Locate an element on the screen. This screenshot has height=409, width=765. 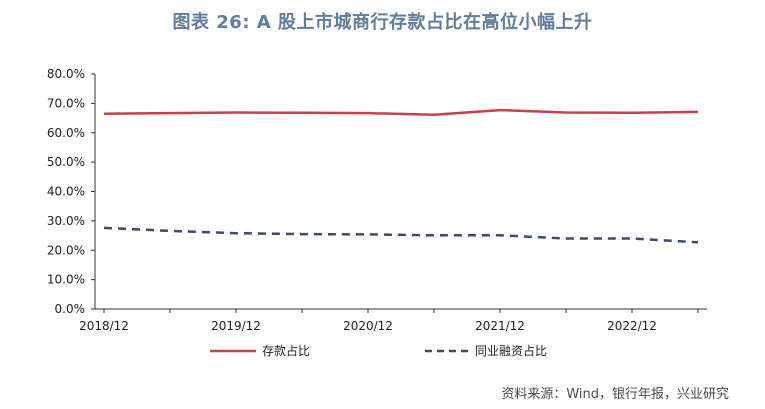
legend-label-2: 同业融资占比 is located at coordinates (511, 350).